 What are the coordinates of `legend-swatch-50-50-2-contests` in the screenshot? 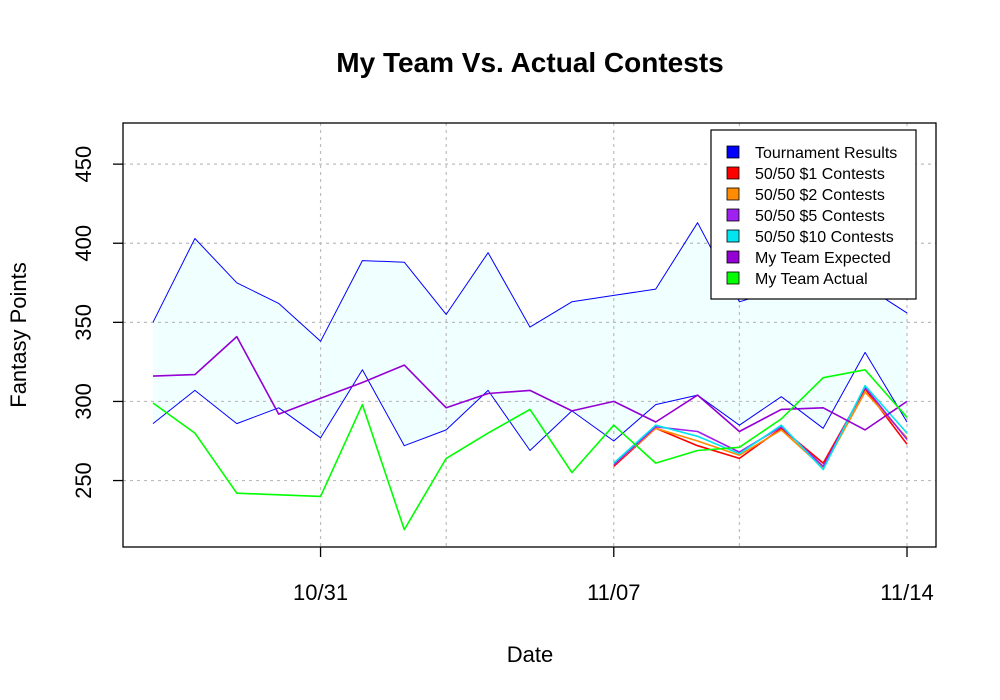 It's located at (733, 194).